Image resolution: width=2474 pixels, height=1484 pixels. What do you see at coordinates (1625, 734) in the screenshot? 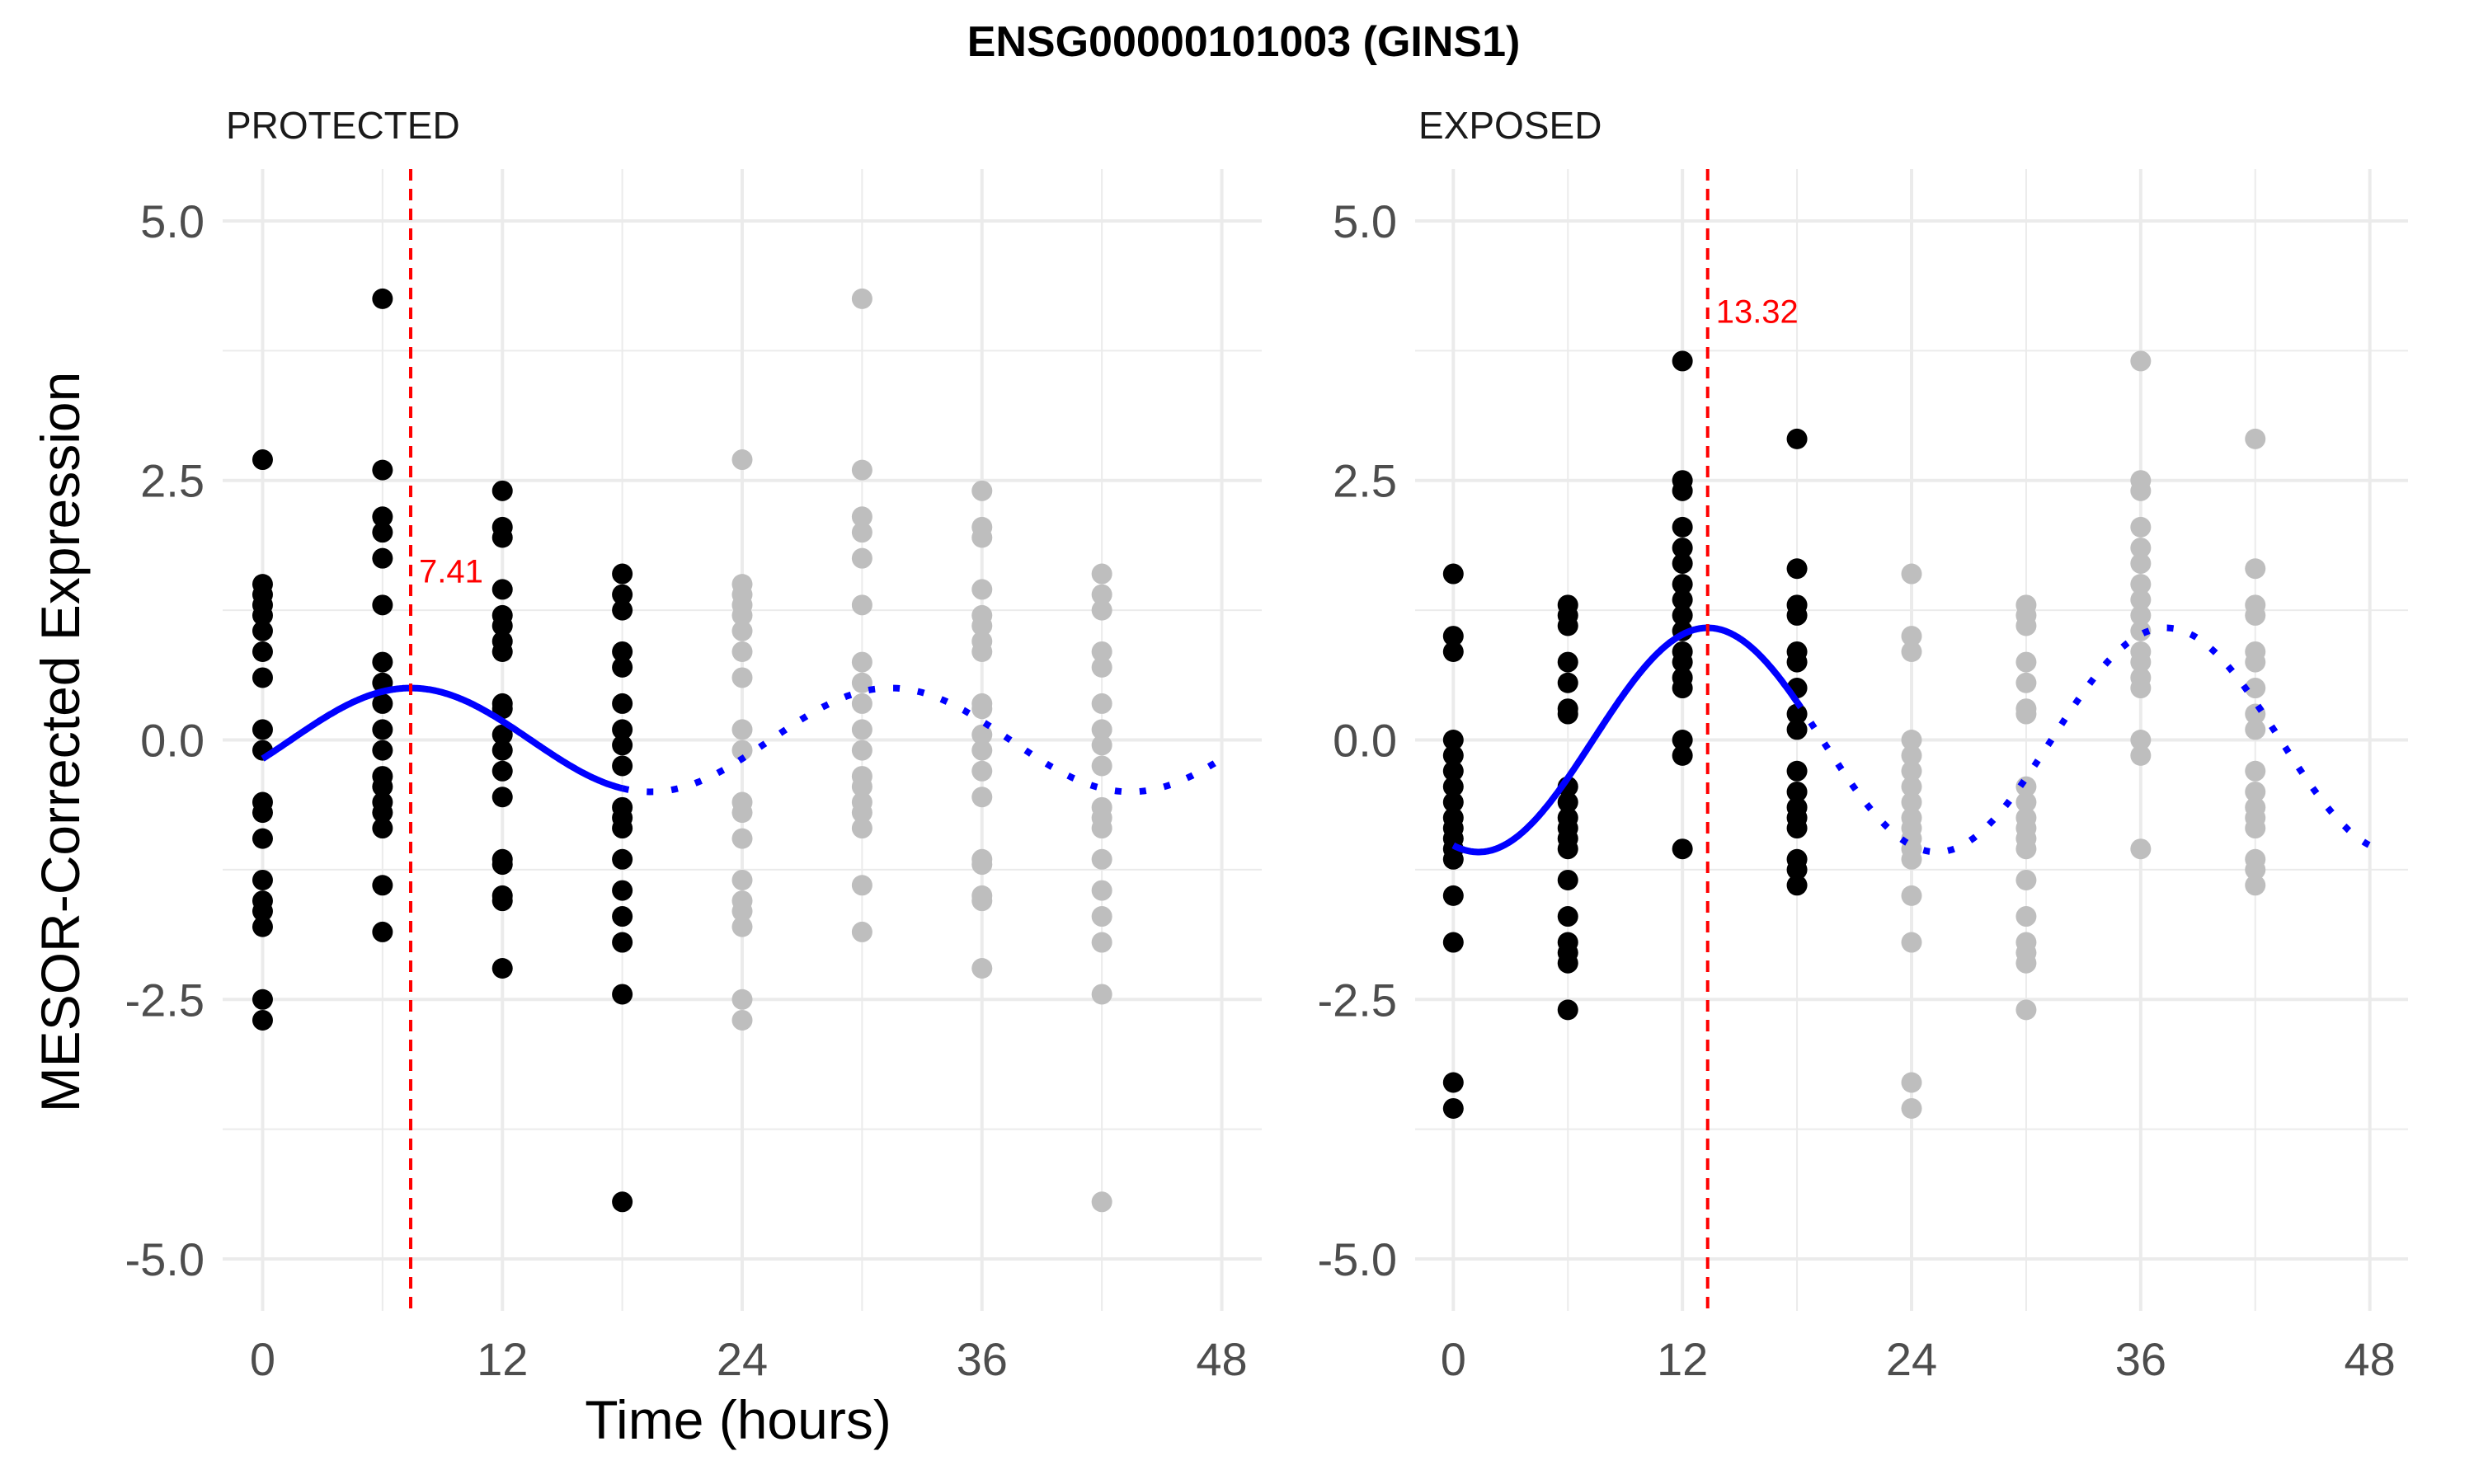
I see `observed-points` at bounding box center [1625, 734].